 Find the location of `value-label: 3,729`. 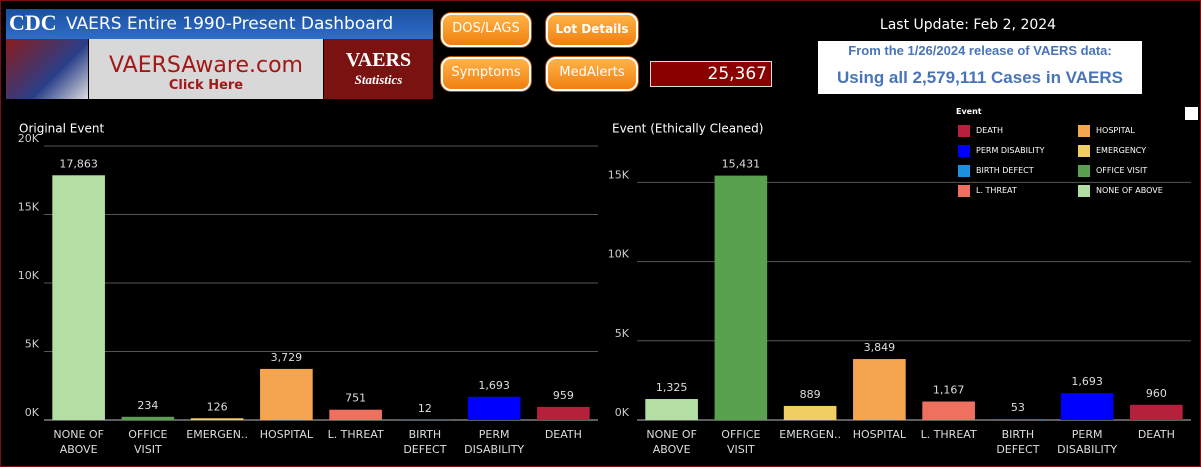

value-label: 3,729 is located at coordinates (287, 357).